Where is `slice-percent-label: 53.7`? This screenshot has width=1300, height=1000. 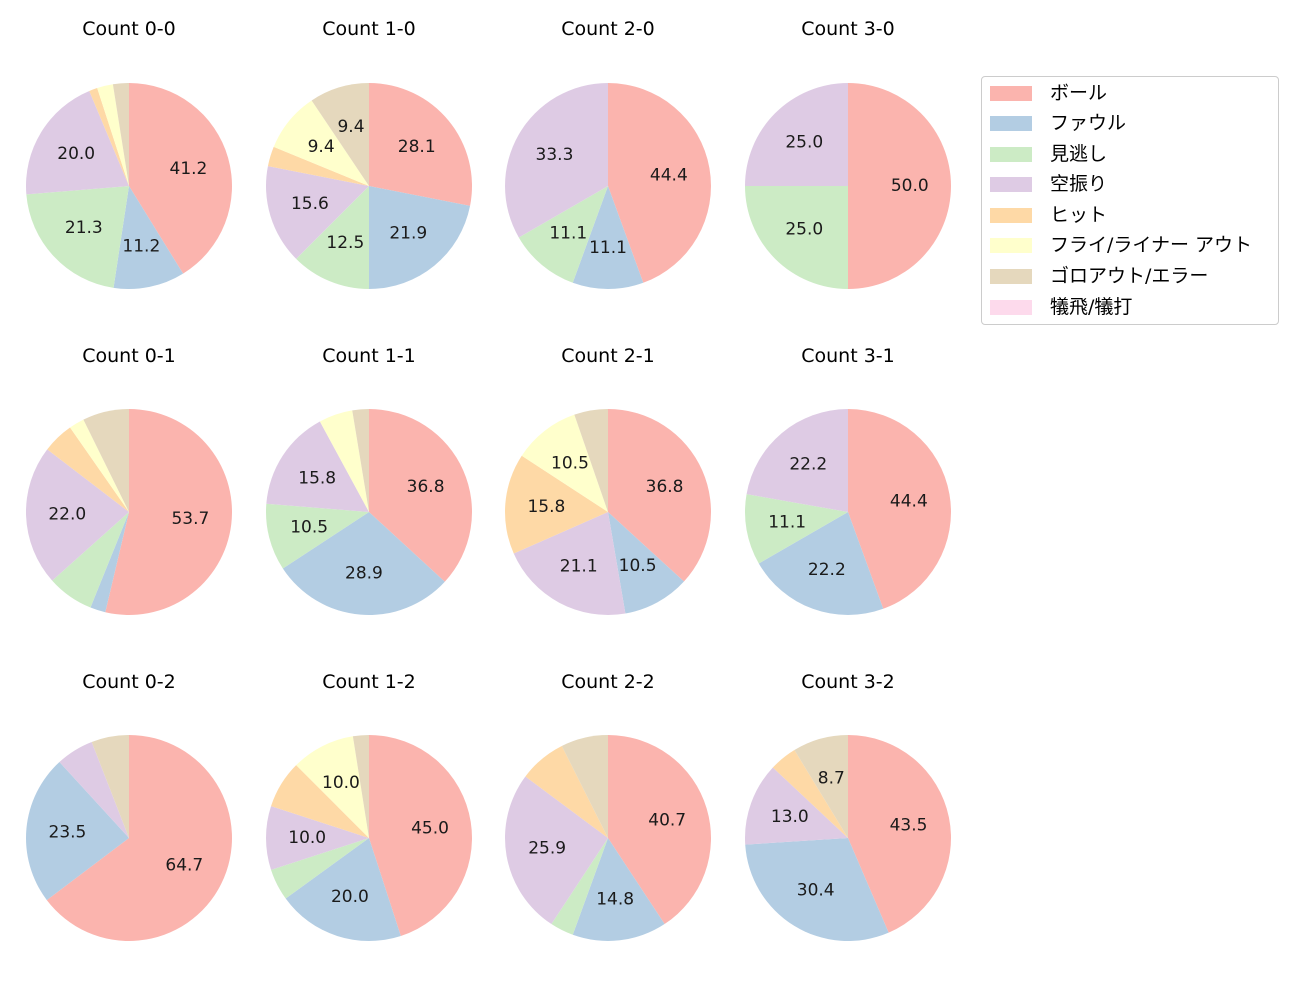 slice-percent-label: 53.7 is located at coordinates (190, 519).